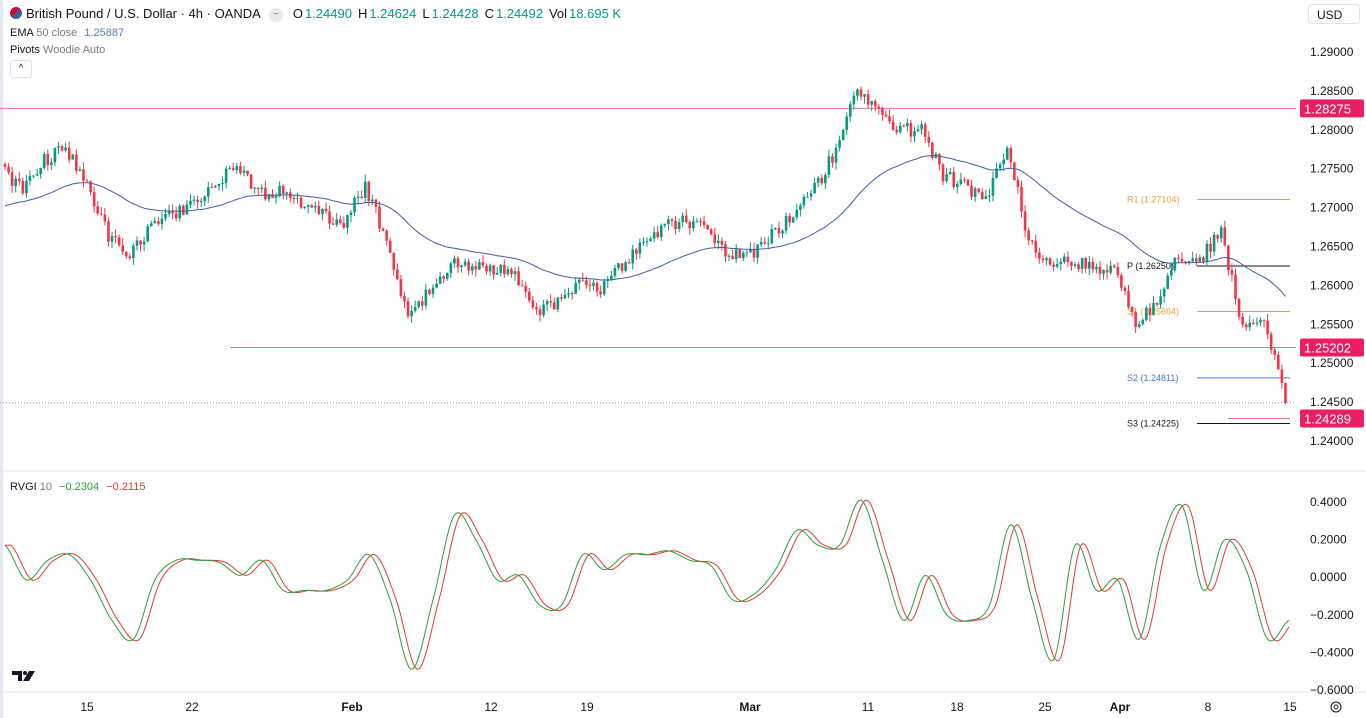  I want to click on price-tick: 1.26000, so click(1332, 285).